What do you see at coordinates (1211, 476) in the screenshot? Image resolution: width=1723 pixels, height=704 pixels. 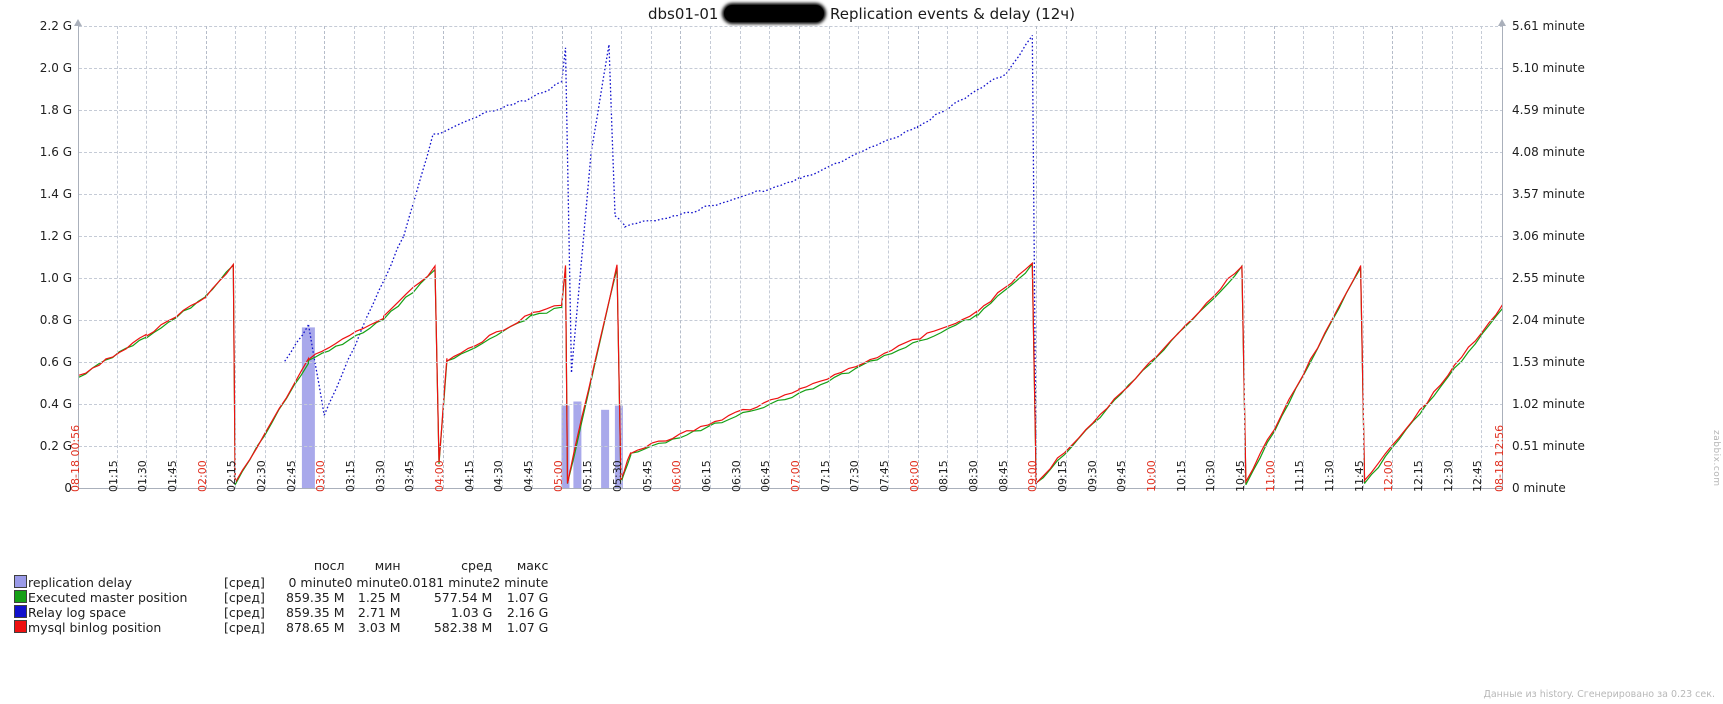 I see `x-axis-tick: 10:30` at bounding box center [1211, 476].